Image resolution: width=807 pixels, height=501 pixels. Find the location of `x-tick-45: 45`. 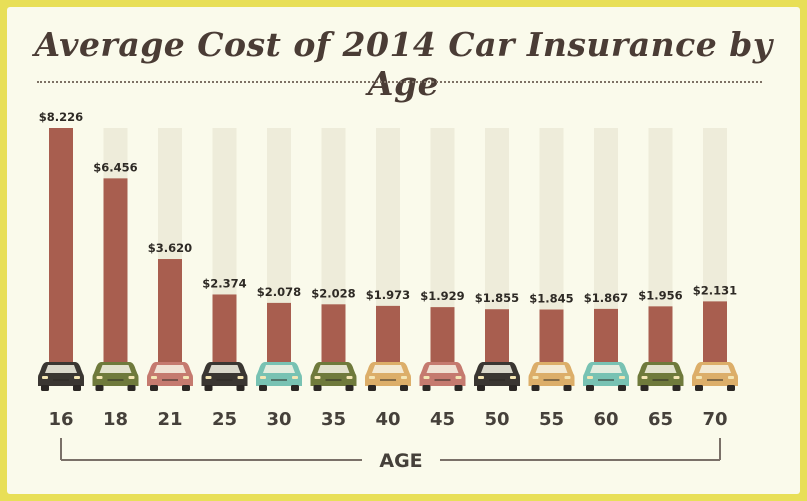

x-tick-45: 45 is located at coordinates (442, 419).